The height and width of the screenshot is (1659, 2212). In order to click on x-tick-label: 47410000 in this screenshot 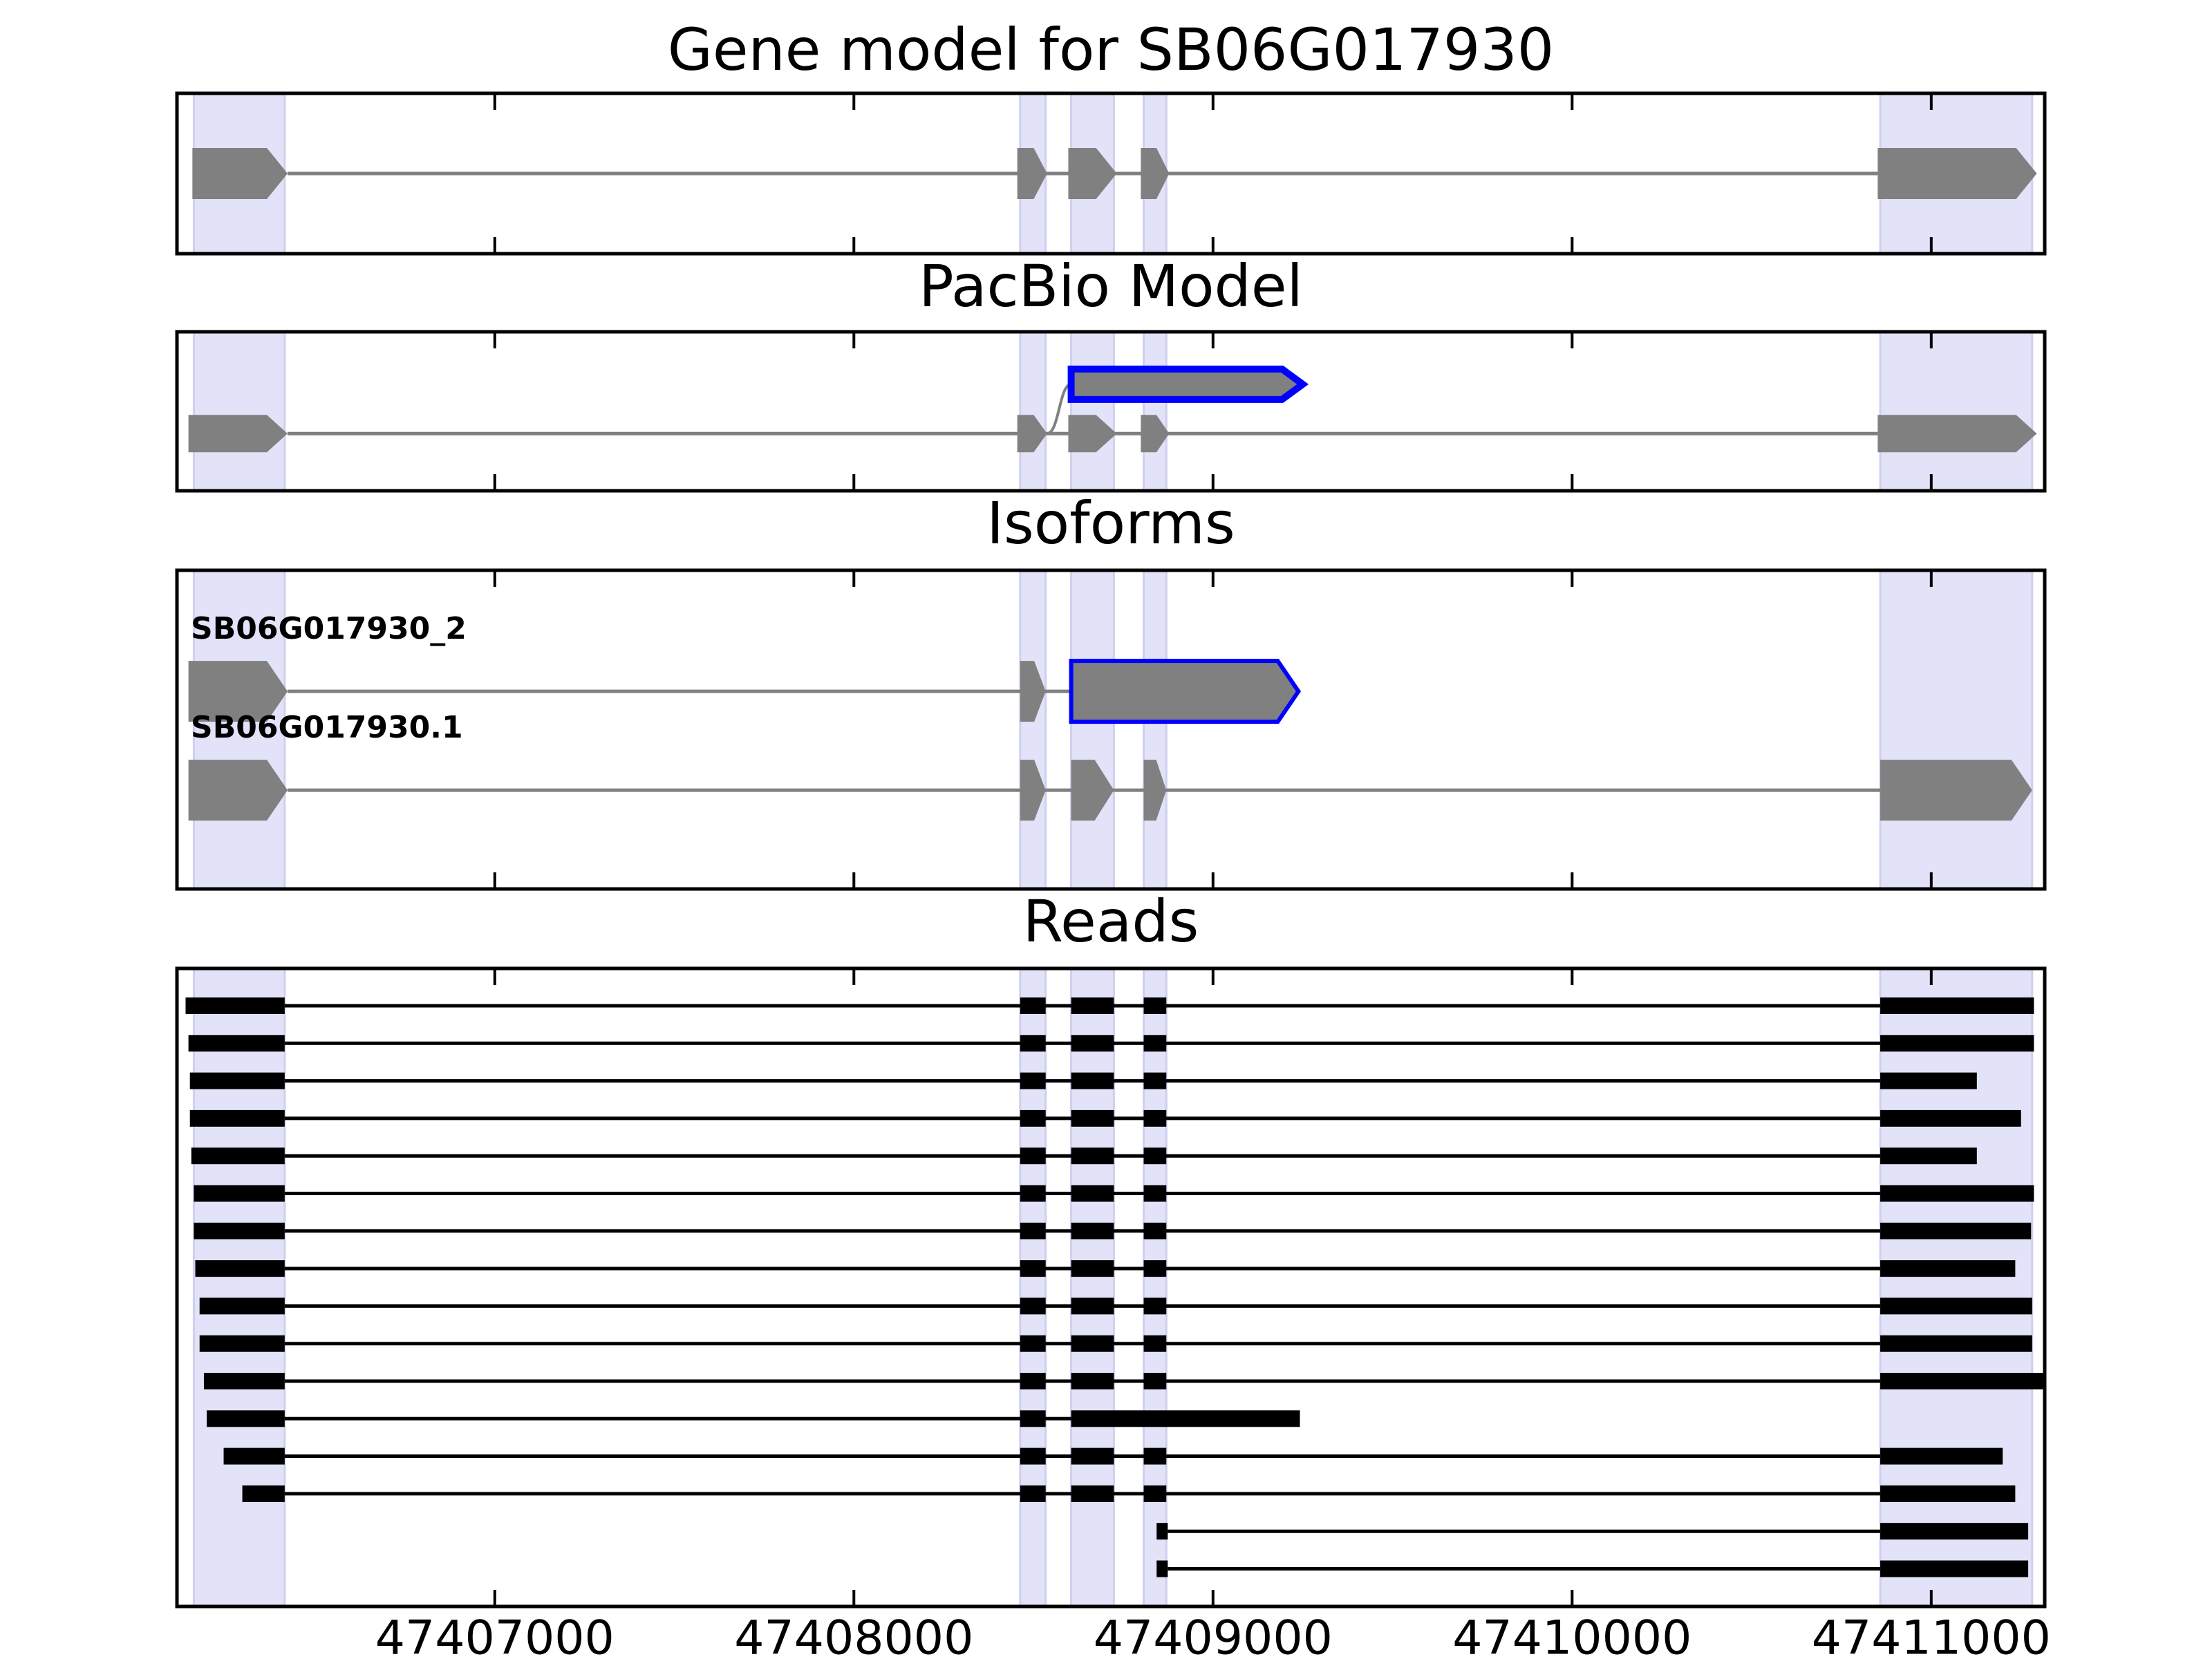, I will do `click(1572, 1635)`.